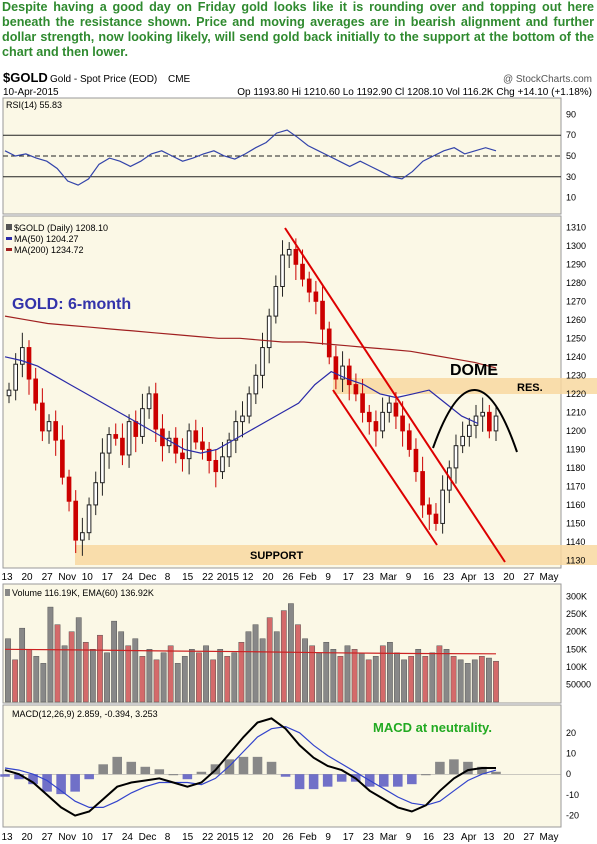  Describe the element at coordinates (576, 412) in the screenshot. I see `price-tick-label: 1210` at that location.